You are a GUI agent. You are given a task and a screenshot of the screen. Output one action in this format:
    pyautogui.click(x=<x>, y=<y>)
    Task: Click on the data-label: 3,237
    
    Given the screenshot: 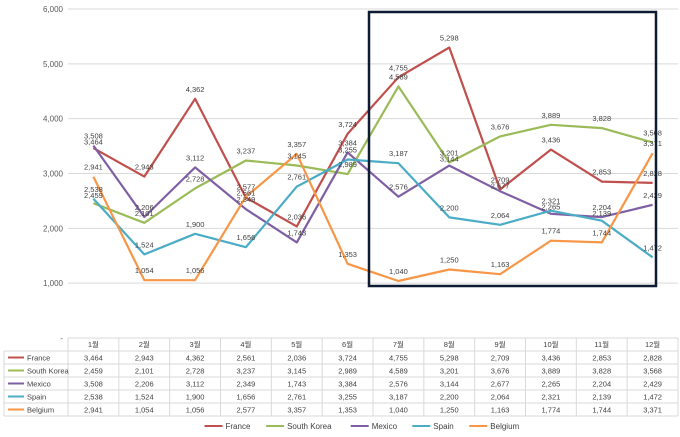 What is the action you would take?
    pyautogui.click(x=246, y=151)
    